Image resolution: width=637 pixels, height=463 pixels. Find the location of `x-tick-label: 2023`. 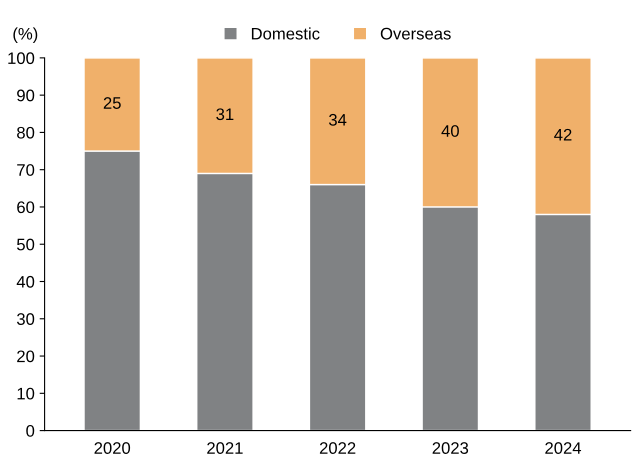

x-tick-label: 2023 is located at coordinates (450, 448).